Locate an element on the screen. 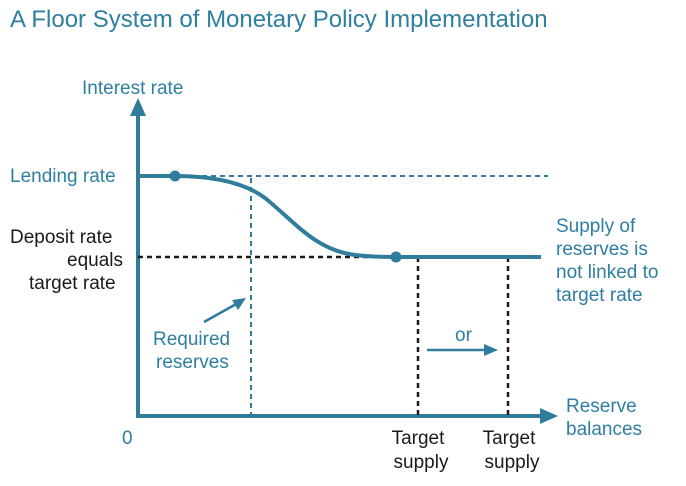  or-arrowhead is located at coordinates (491, 350).